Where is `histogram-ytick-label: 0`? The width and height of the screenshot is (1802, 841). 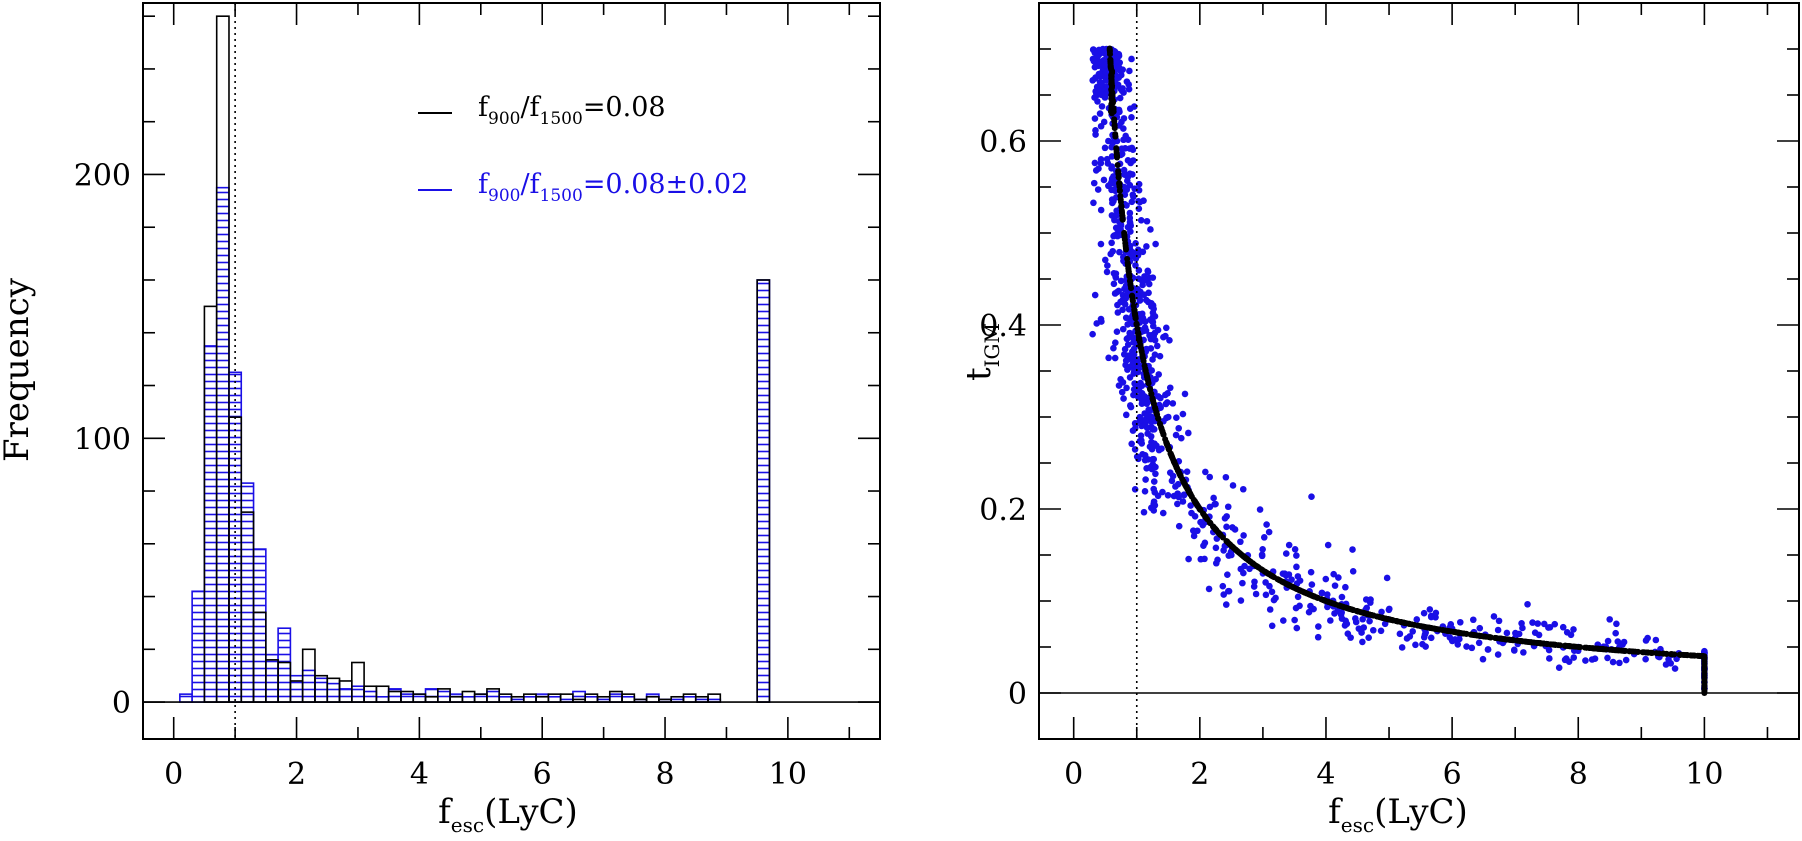 histogram-ytick-label: 0 is located at coordinates (121, 703).